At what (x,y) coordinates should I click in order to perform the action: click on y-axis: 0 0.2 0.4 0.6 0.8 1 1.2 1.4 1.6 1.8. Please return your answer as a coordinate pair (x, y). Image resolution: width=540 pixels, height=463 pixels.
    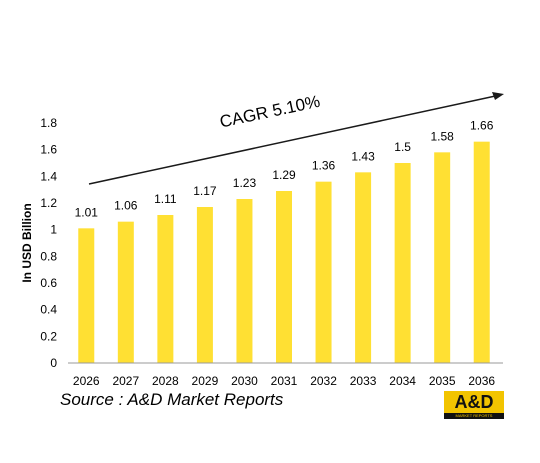
    Looking at the image, I should click on (48, 243).